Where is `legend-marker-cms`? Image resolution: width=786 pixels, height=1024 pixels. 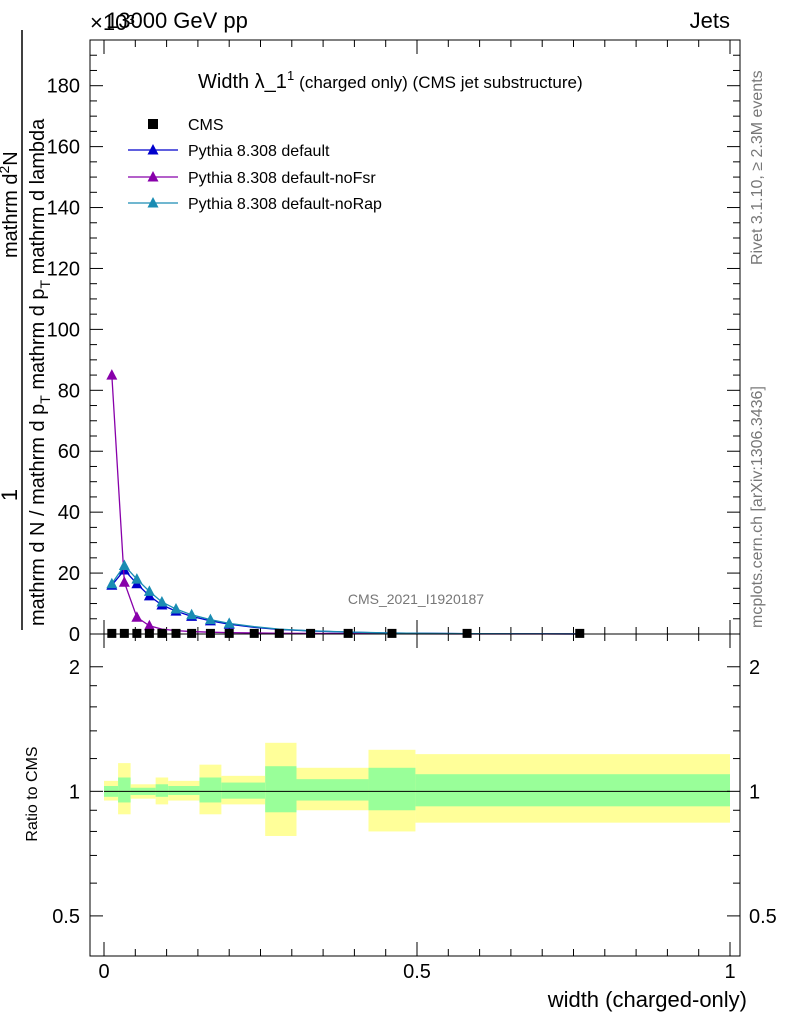 legend-marker-cms is located at coordinates (153, 124).